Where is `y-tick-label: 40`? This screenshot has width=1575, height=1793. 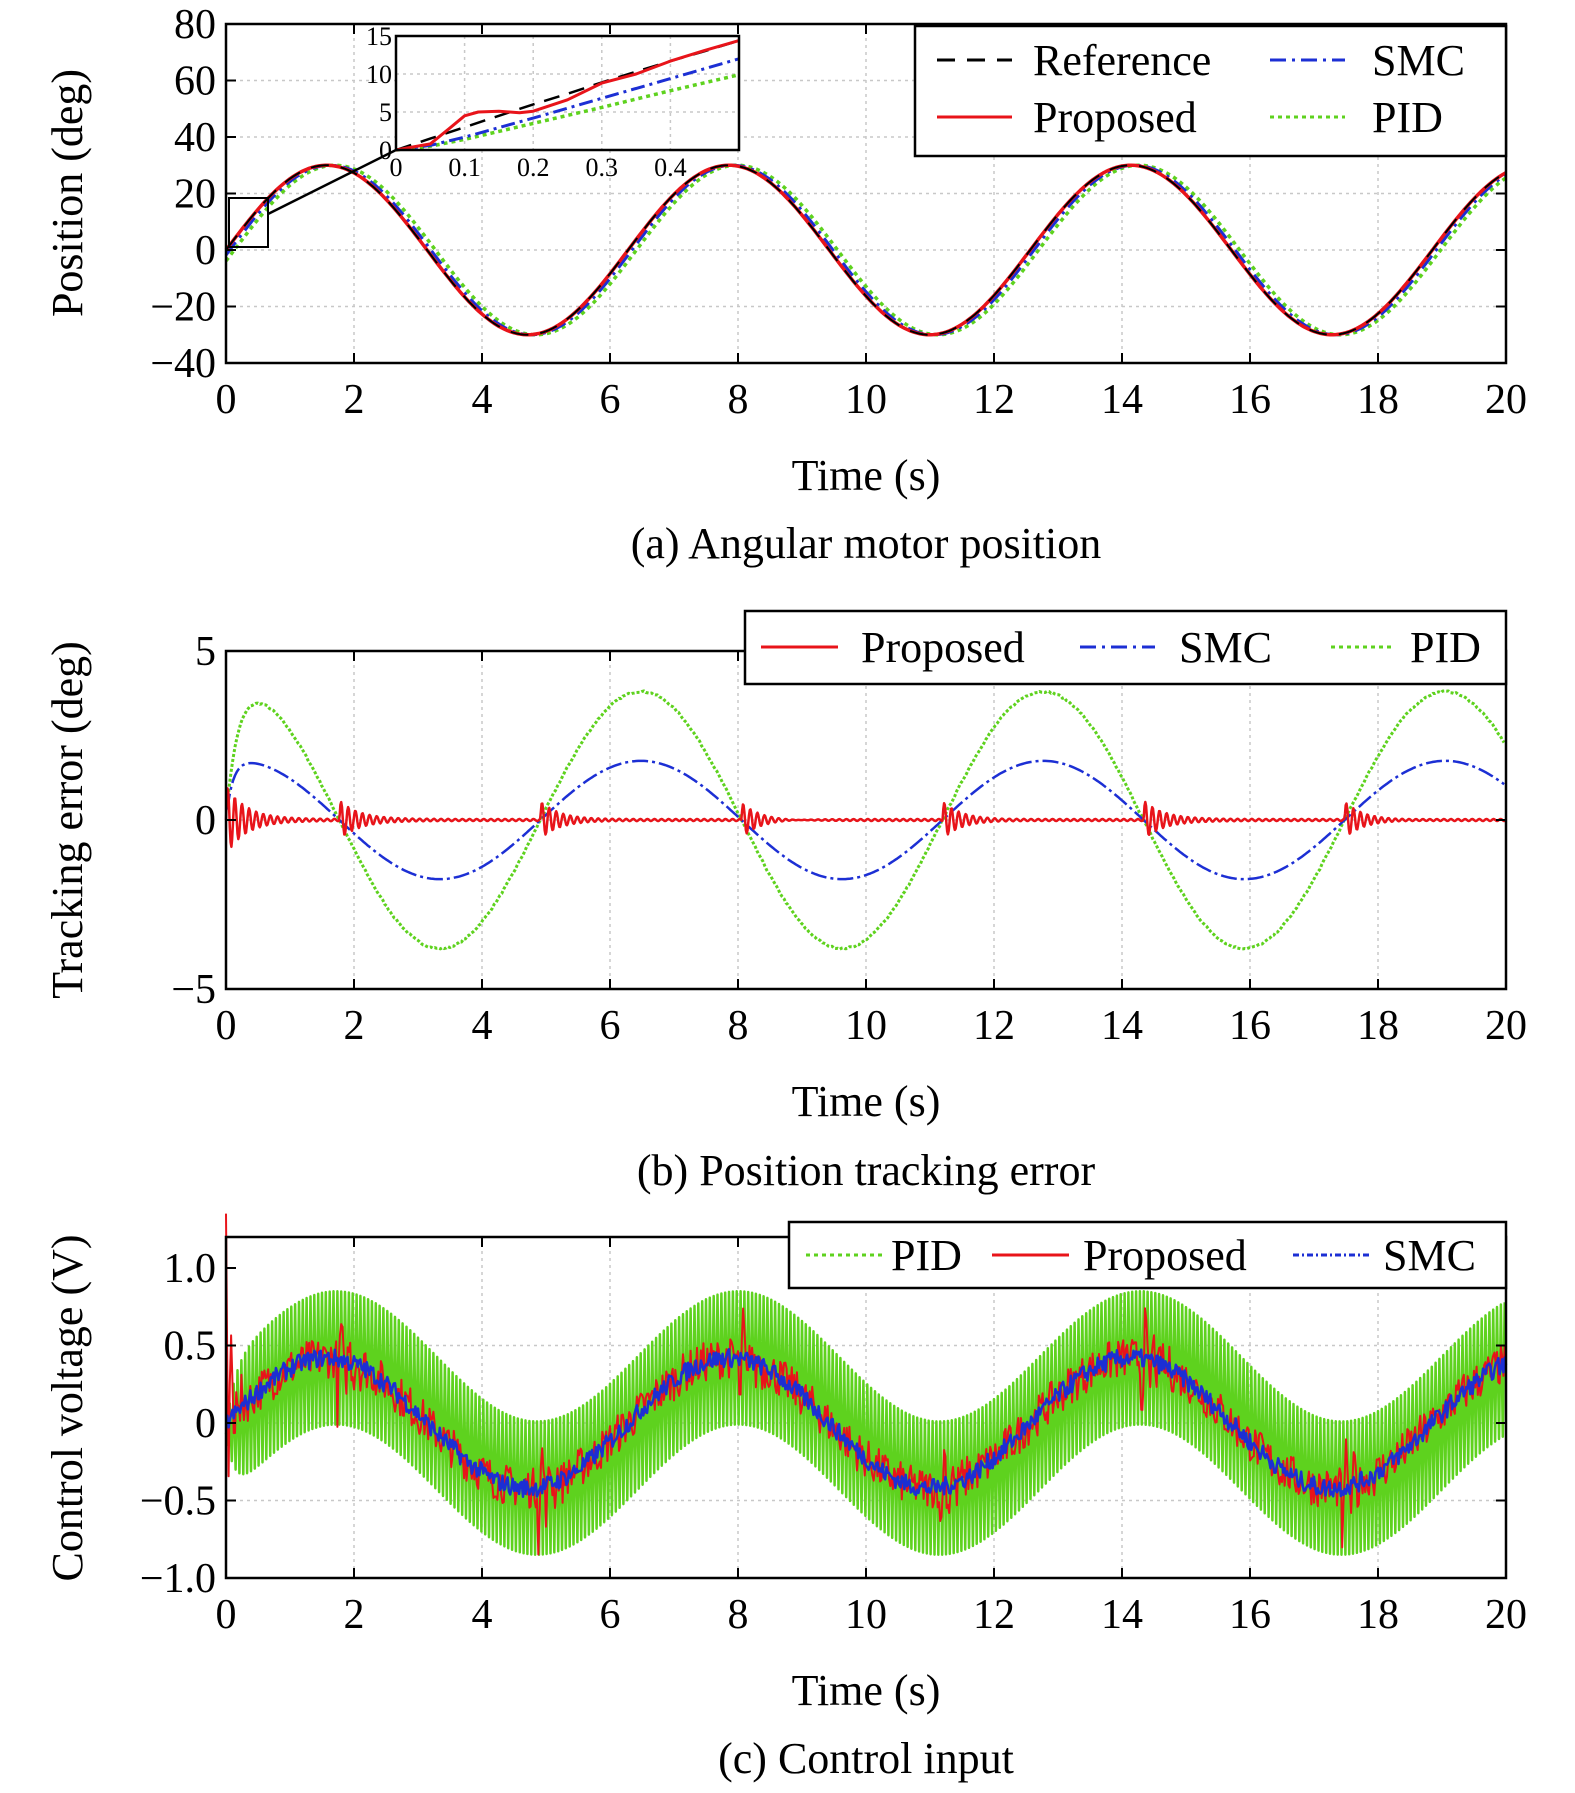 y-tick-label: 40 is located at coordinates (195, 138).